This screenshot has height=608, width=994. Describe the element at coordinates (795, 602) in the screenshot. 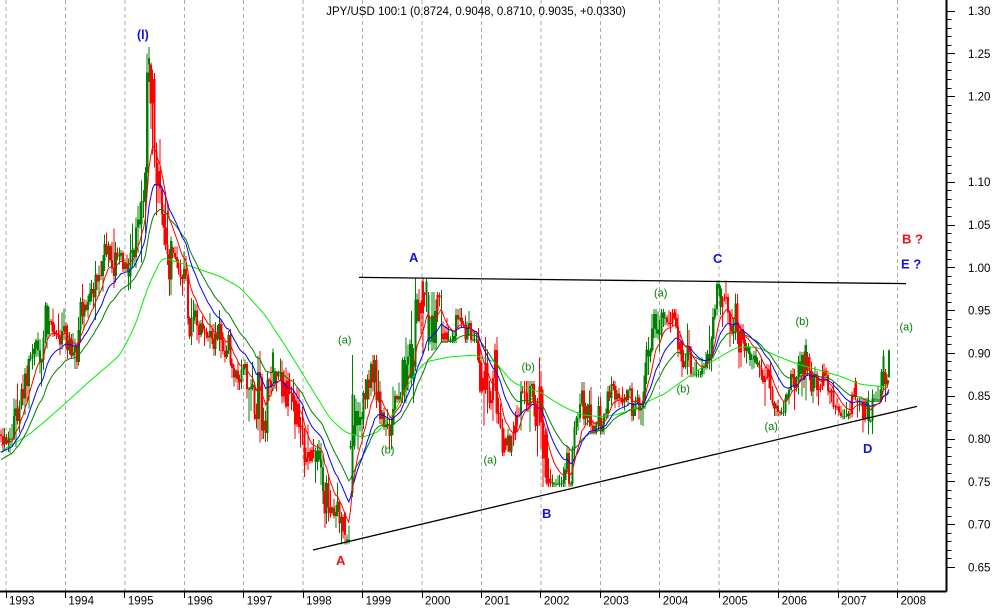

I see `svg-text: 2006` at that location.